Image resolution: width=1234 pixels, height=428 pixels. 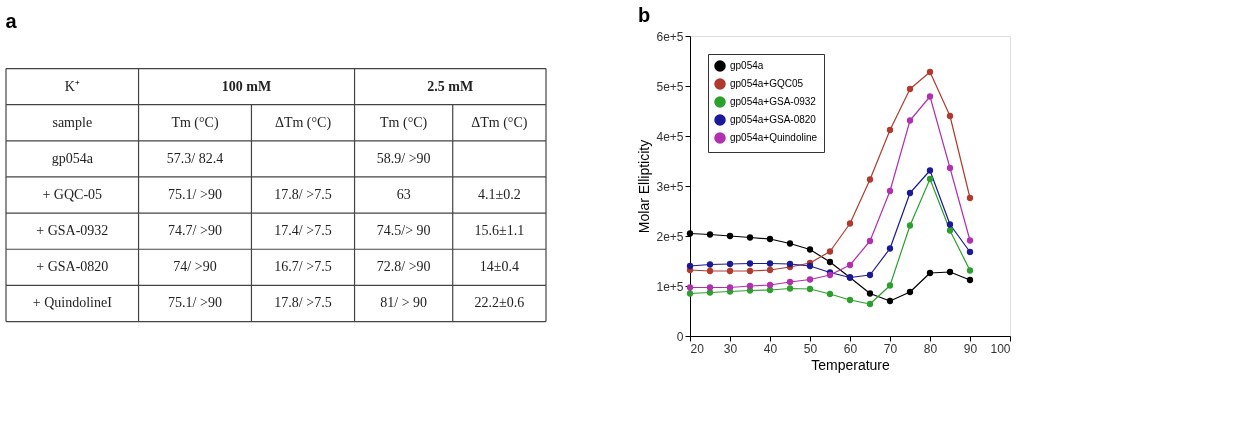 I want to click on x-tick-label: 70, so click(x=890, y=348).